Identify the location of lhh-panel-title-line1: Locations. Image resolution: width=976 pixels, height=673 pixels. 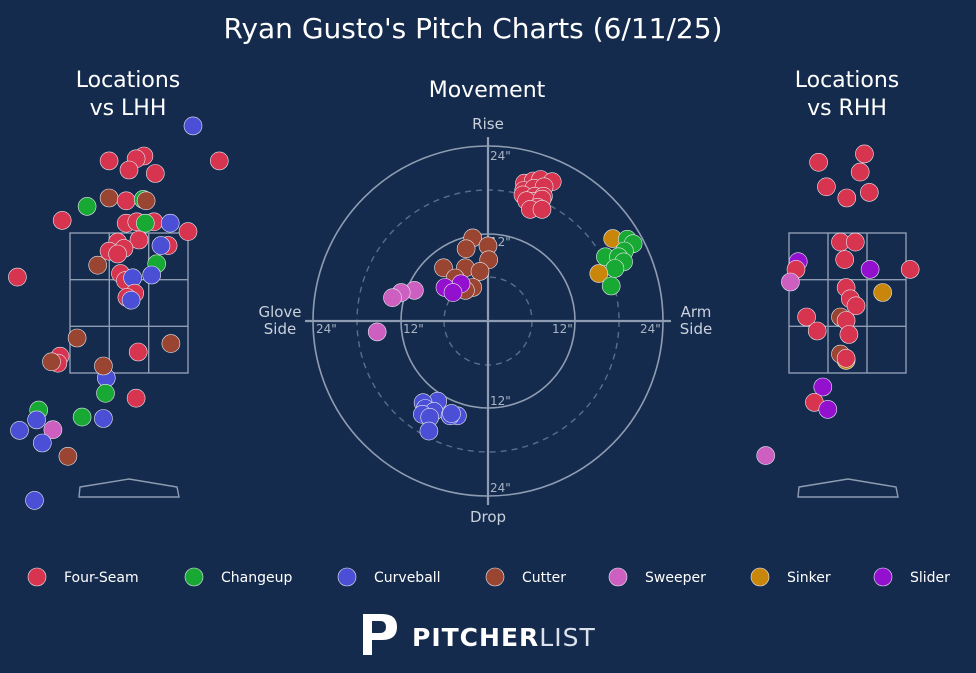
(128, 80).